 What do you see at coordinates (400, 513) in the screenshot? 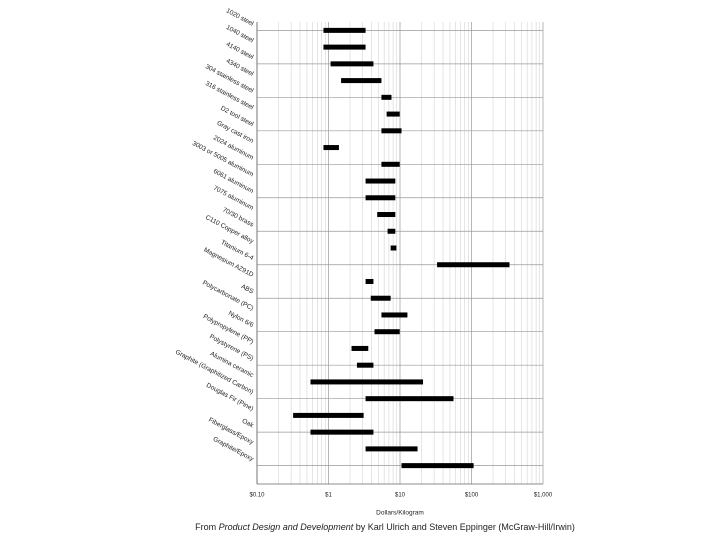
I see `x-axis-label: Dollars/Kilogram` at bounding box center [400, 513].